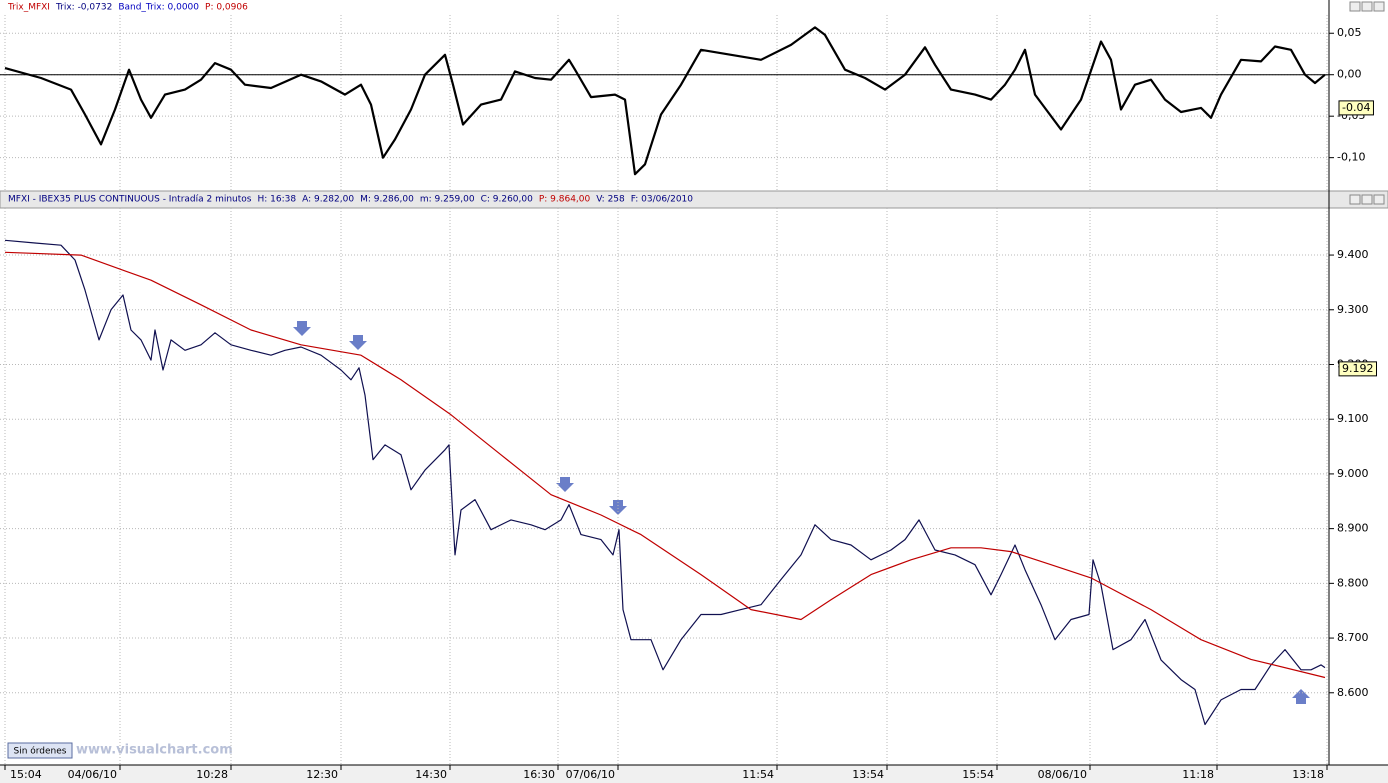 The width and height of the screenshot is (1388, 783). I want to click on y-tick-label: 8.900, so click(1353, 528).